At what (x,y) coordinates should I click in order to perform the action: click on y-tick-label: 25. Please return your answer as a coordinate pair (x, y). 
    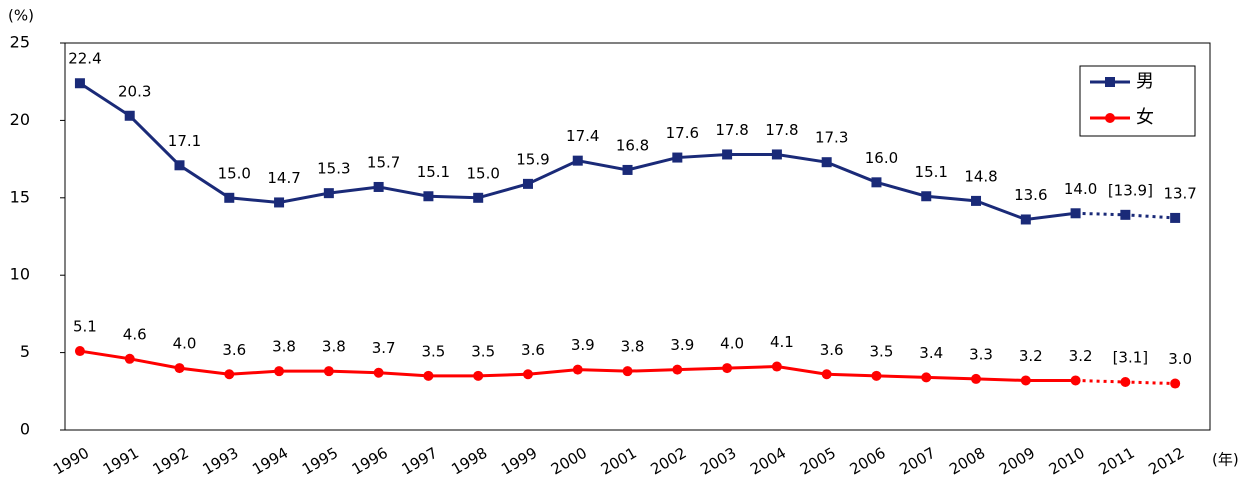
    Looking at the image, I should click on (20, 42).